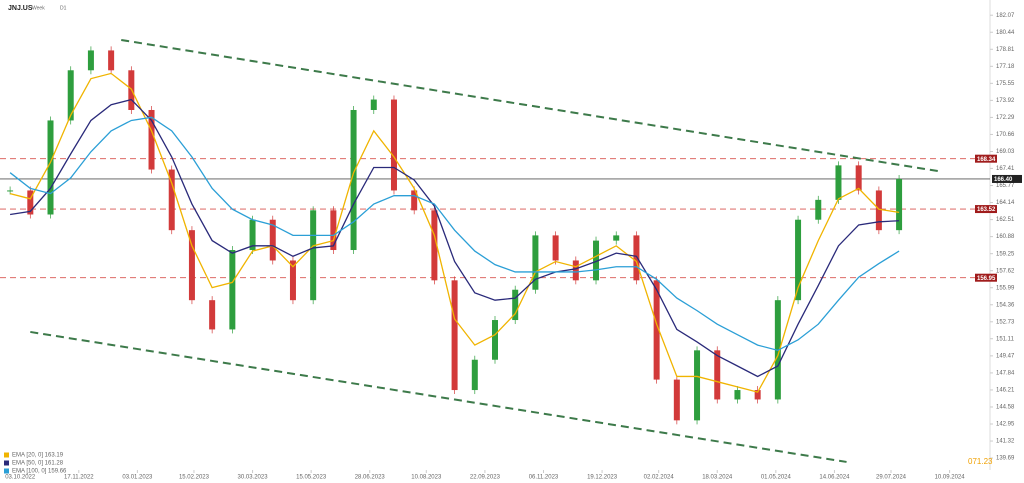 This screenshot has height=483, width=1024. Describe the element at coordinates (1005, 169) in the screenshot. I see `y-tick-label: 167.41` at that location.